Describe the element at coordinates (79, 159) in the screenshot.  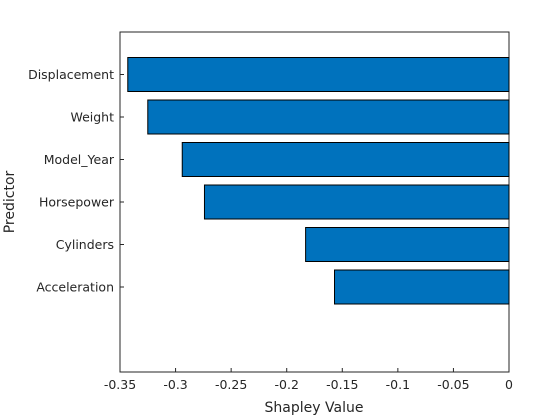
I see `y-tick-label: Model_Year` at that location.